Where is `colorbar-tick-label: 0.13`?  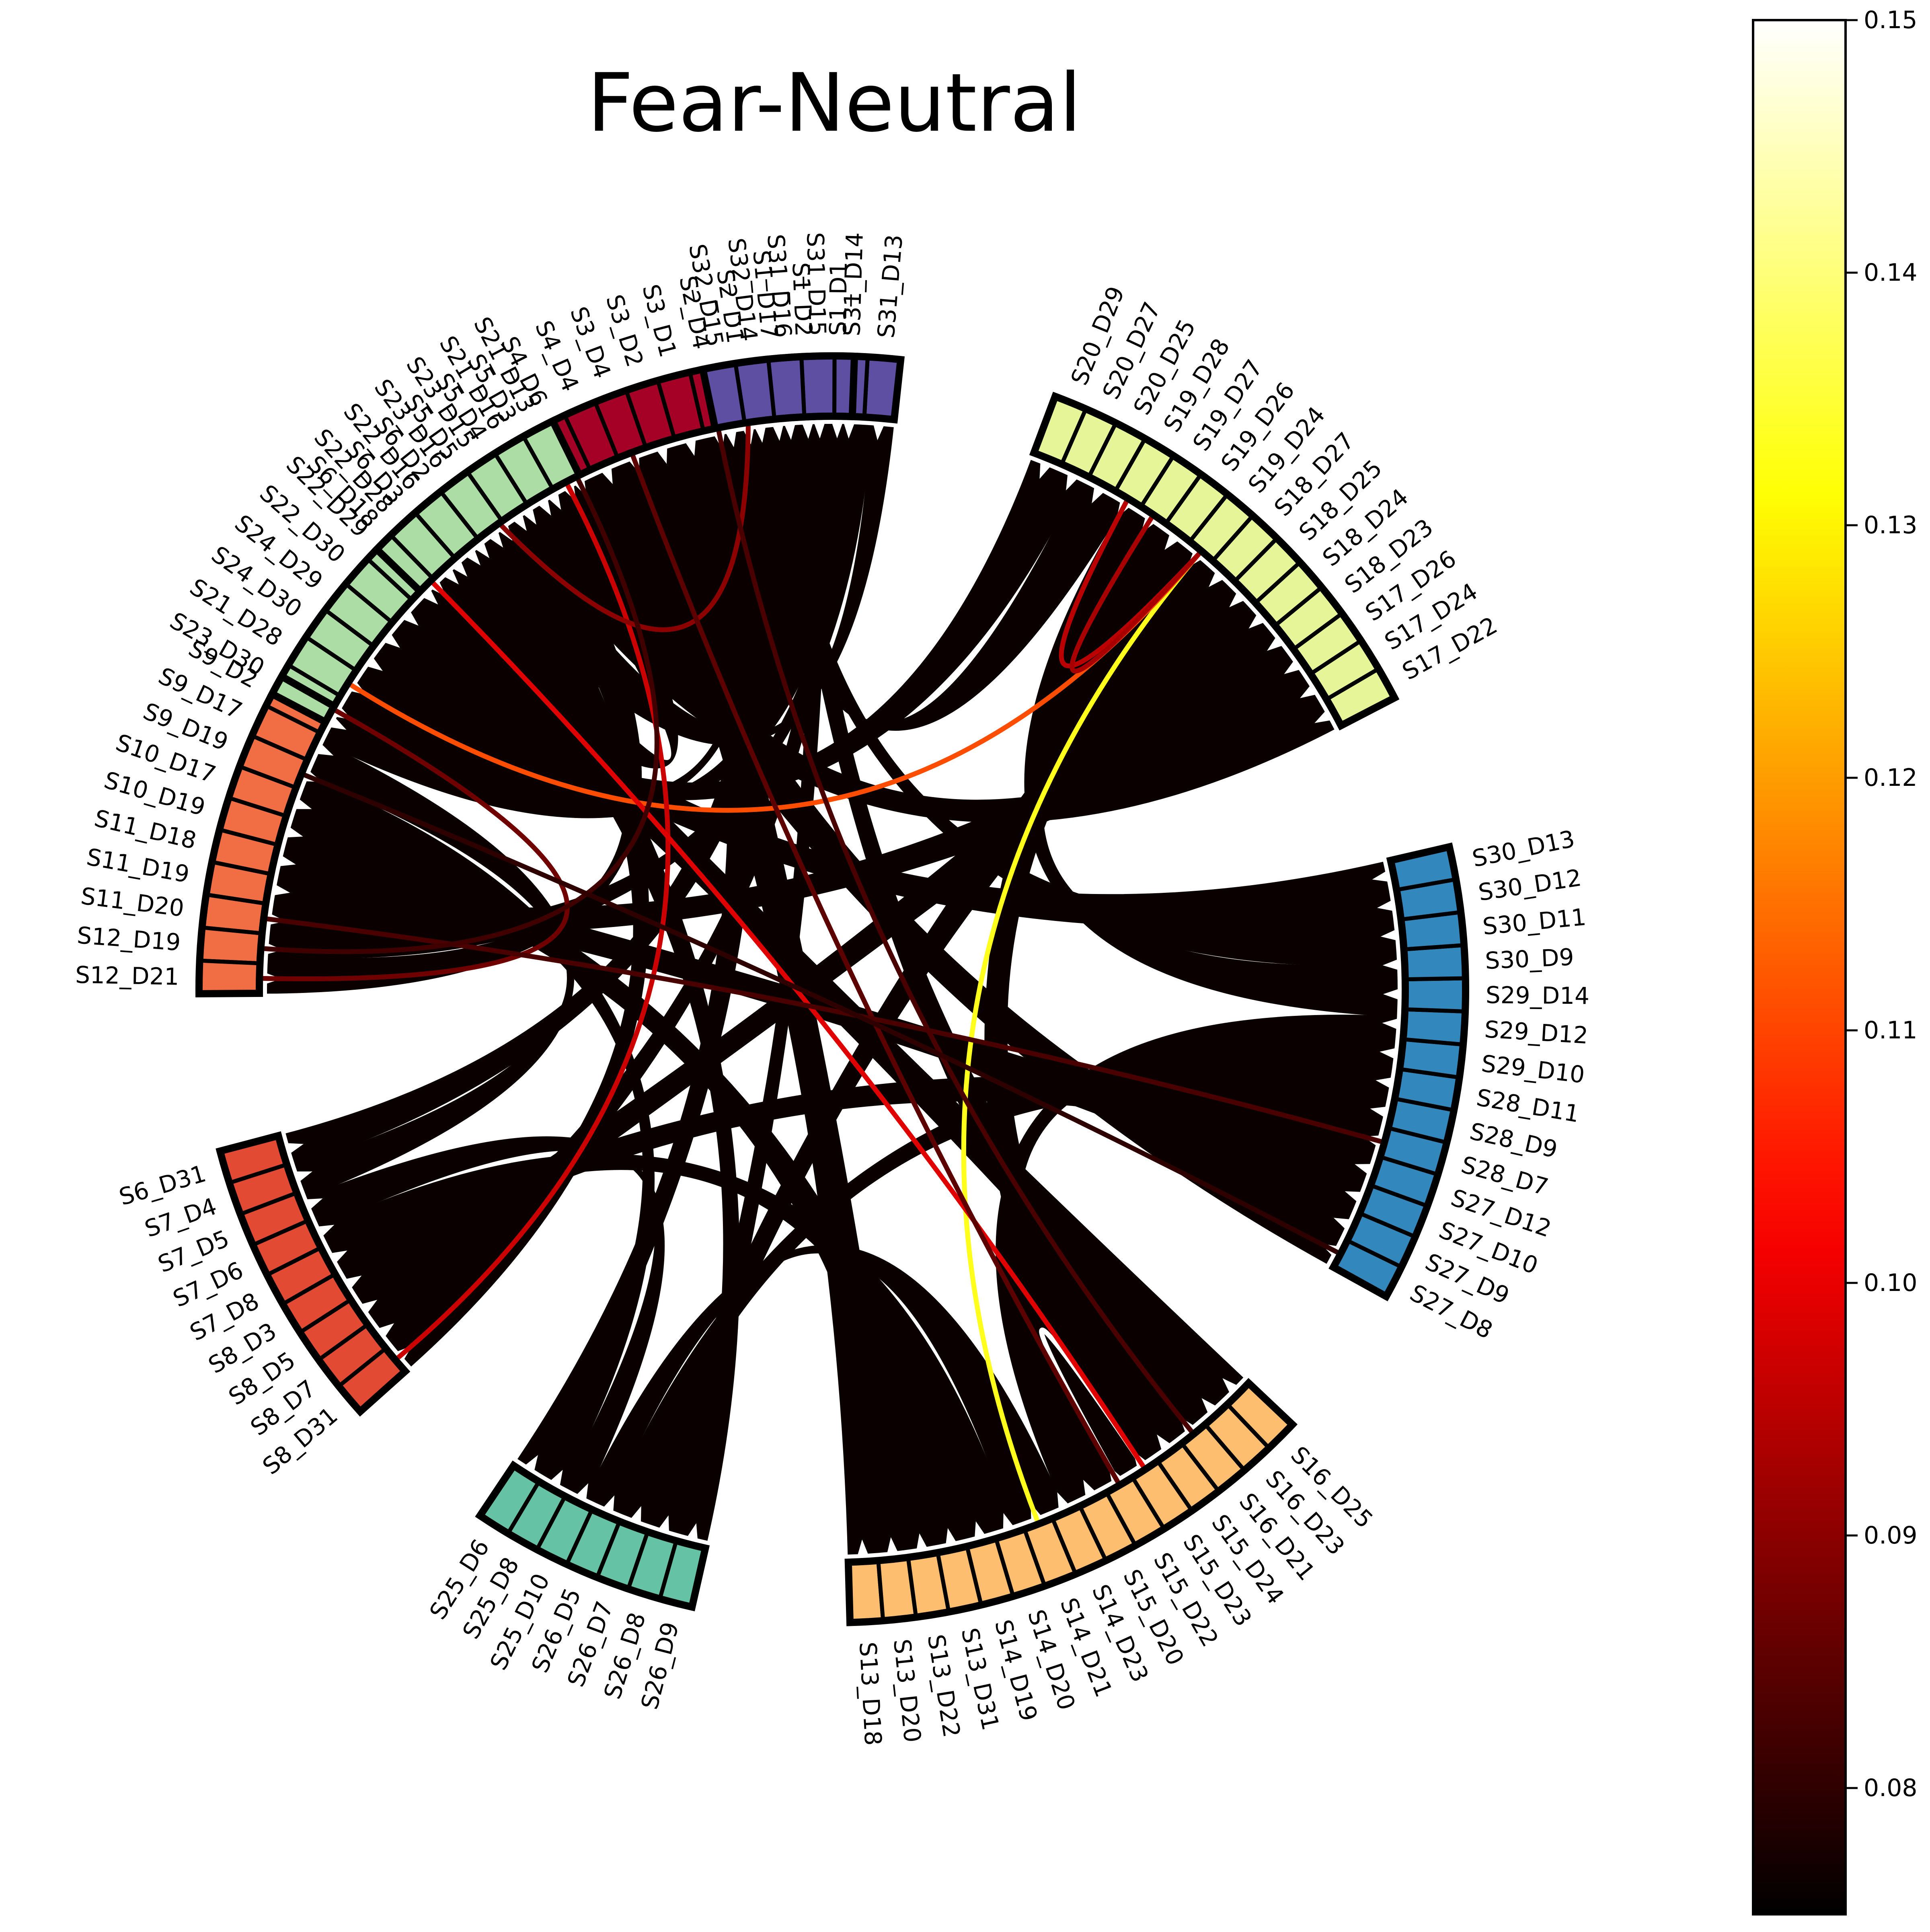 colorbar-tick-label: 0.13 is located at coordinates (1891, 525).